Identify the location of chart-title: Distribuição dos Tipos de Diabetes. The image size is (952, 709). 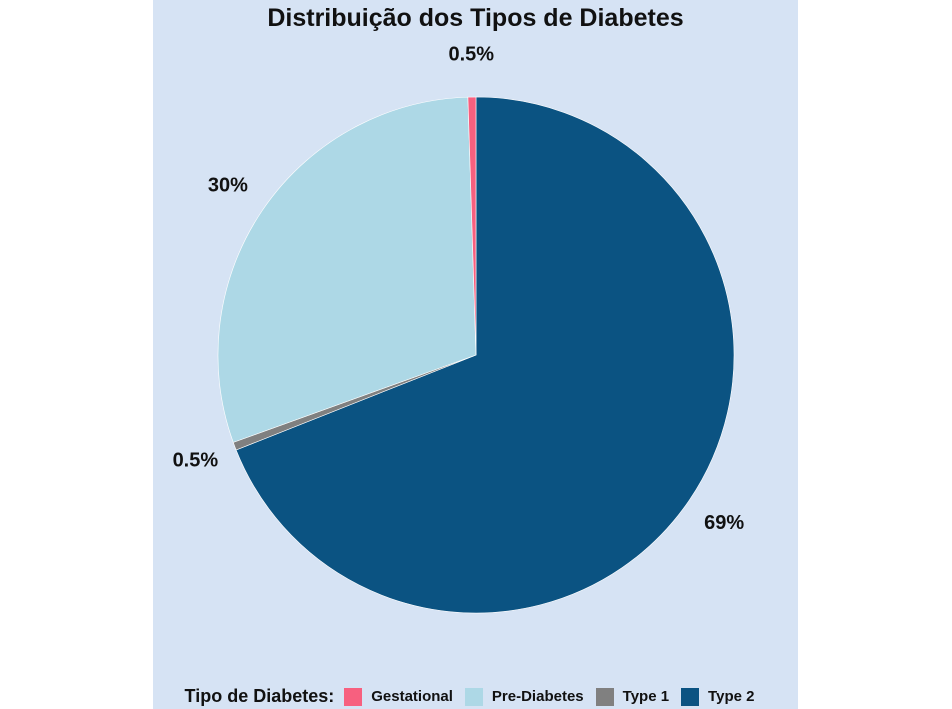
(475, 18).